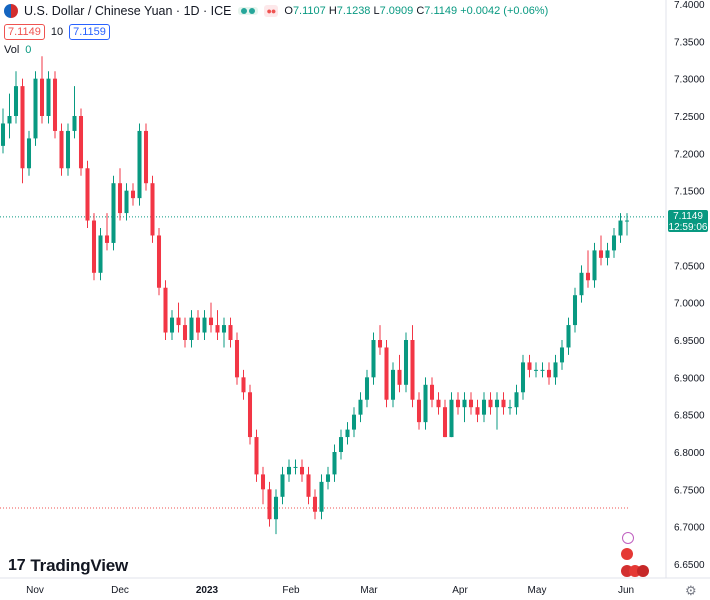  What do you see at coordinates (128, 11) in the screenshot?
I see `symbol-title: U.S. Dollar / Chinese Yuan · 1D · ICE` at bounding box center [128, 11].